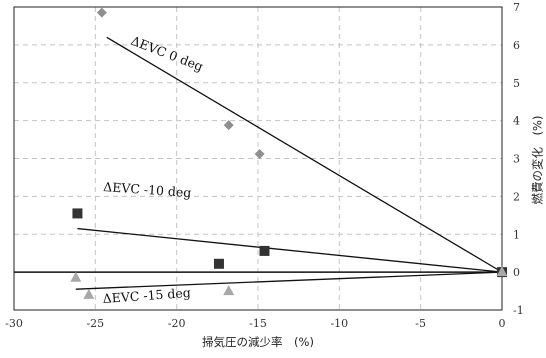  I want to click on x-axis-title: 掃気圧の減少率 (%), so click(258, 342).